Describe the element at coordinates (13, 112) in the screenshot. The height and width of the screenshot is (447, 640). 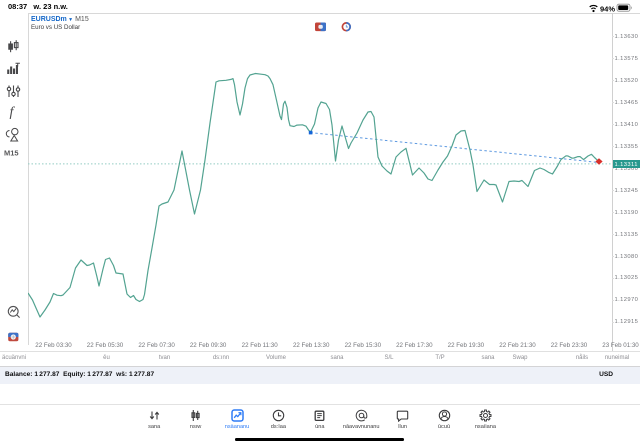
I see `svg-text: f` at that location.